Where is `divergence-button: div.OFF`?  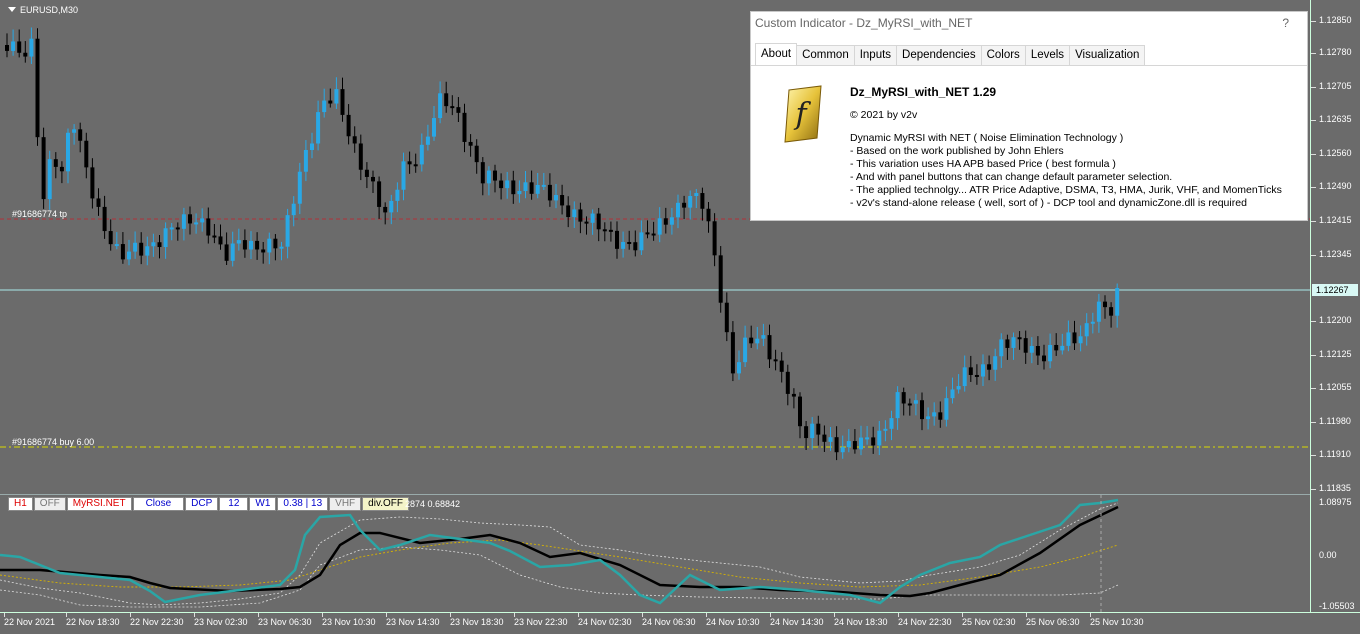 divergence-button: div.OFF is located at coordinates (385, 504).